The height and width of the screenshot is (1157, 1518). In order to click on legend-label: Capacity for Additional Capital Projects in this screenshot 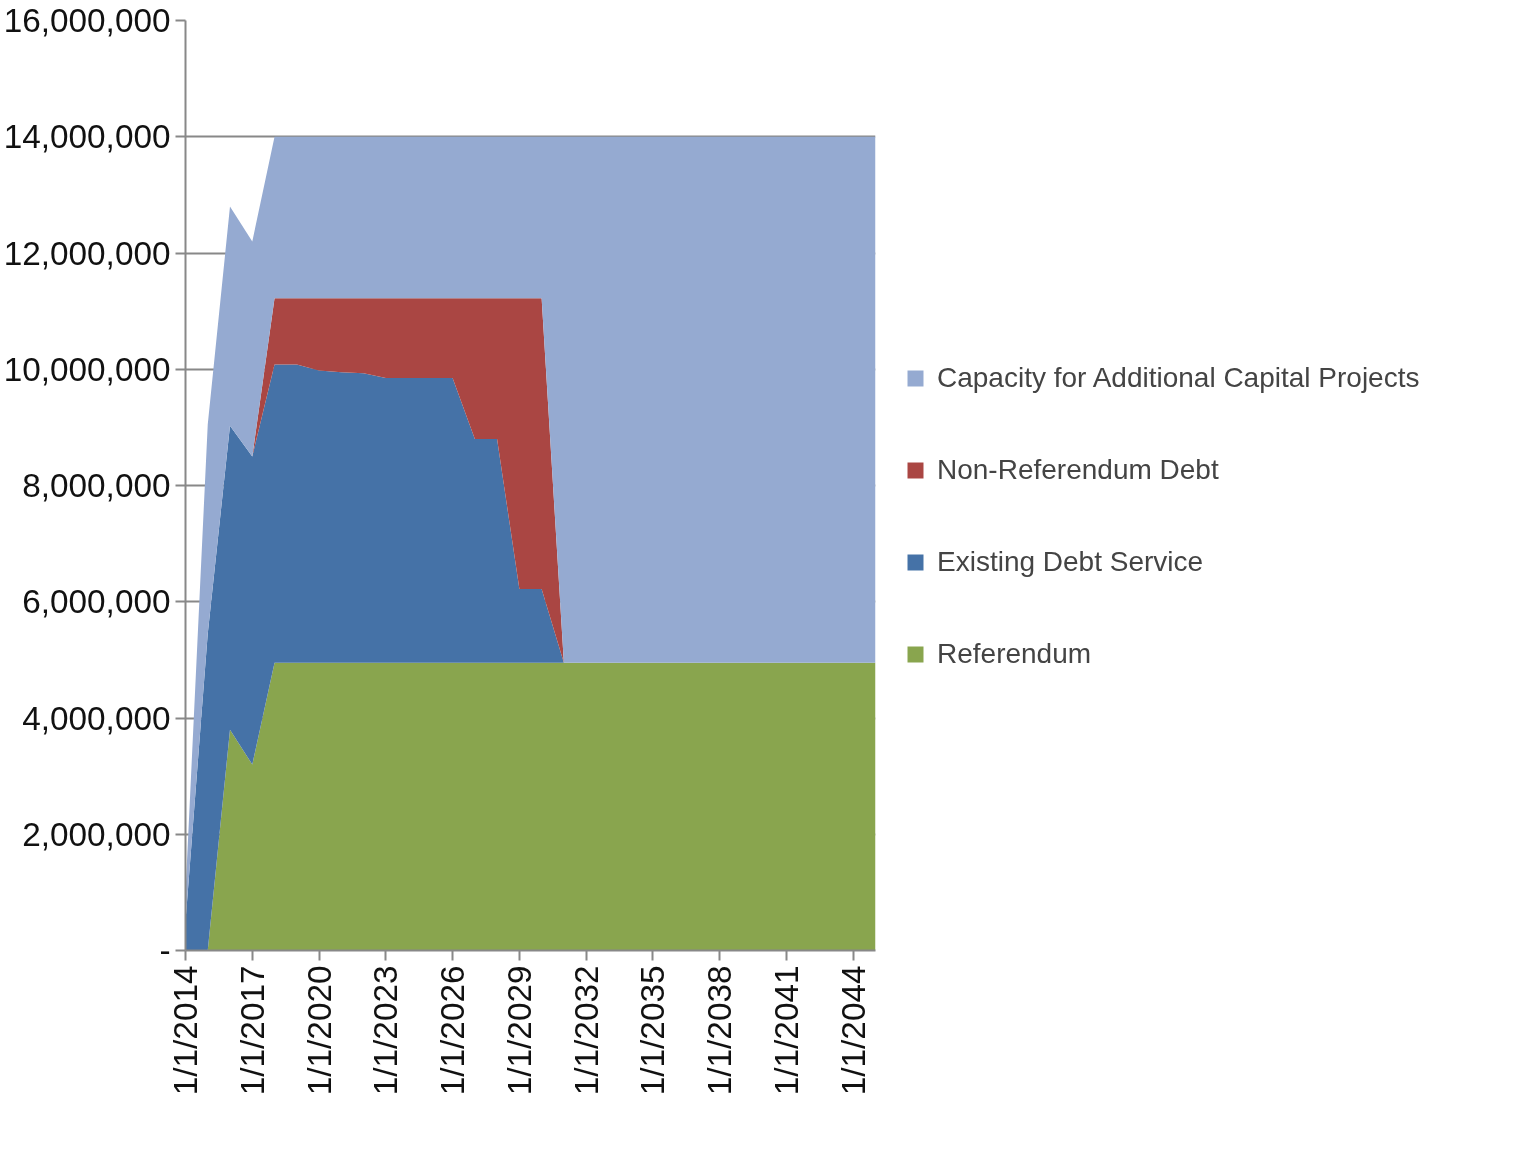, I will do `click(1178, 378)`.